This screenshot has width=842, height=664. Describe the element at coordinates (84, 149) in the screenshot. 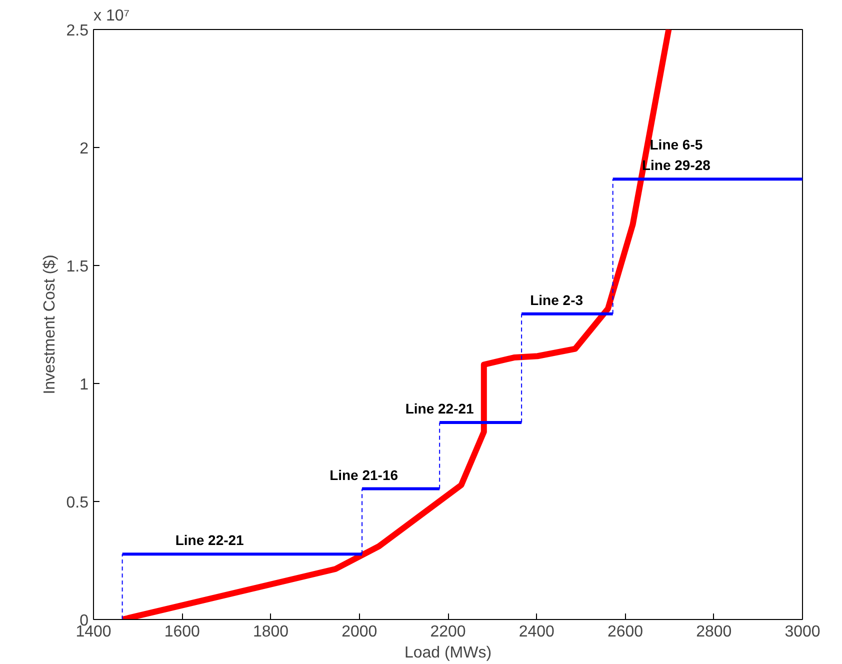

I see `y-tick-label: 2` at that location.